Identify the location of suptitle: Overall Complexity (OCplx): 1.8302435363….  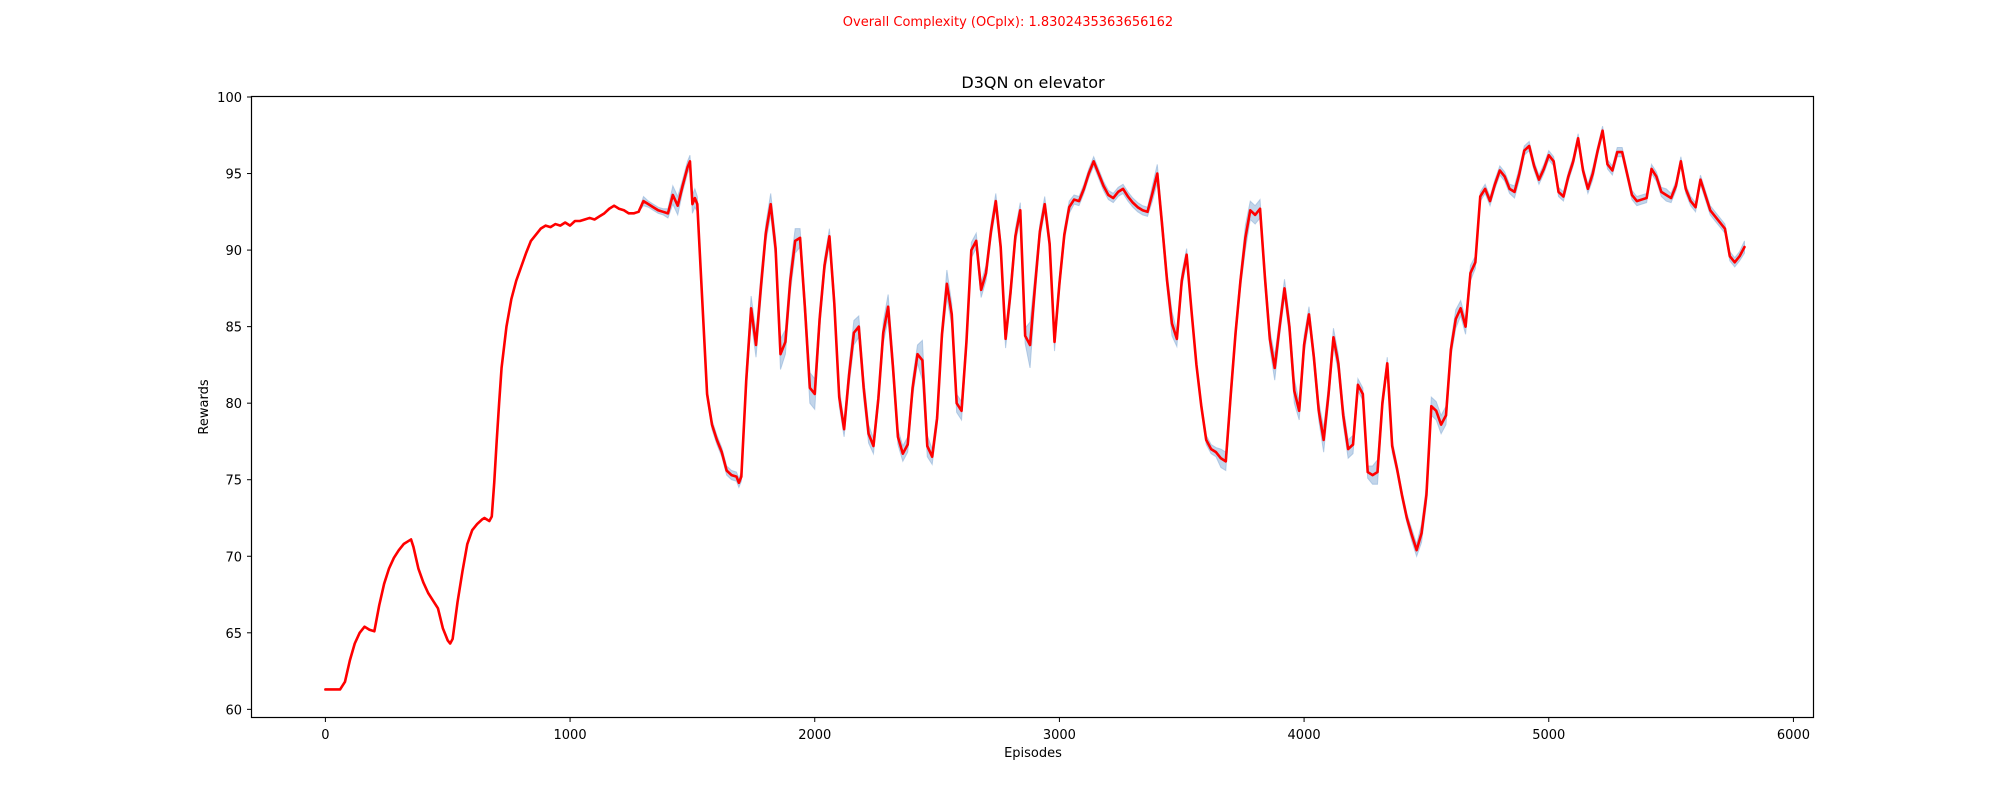
(1008, 22).